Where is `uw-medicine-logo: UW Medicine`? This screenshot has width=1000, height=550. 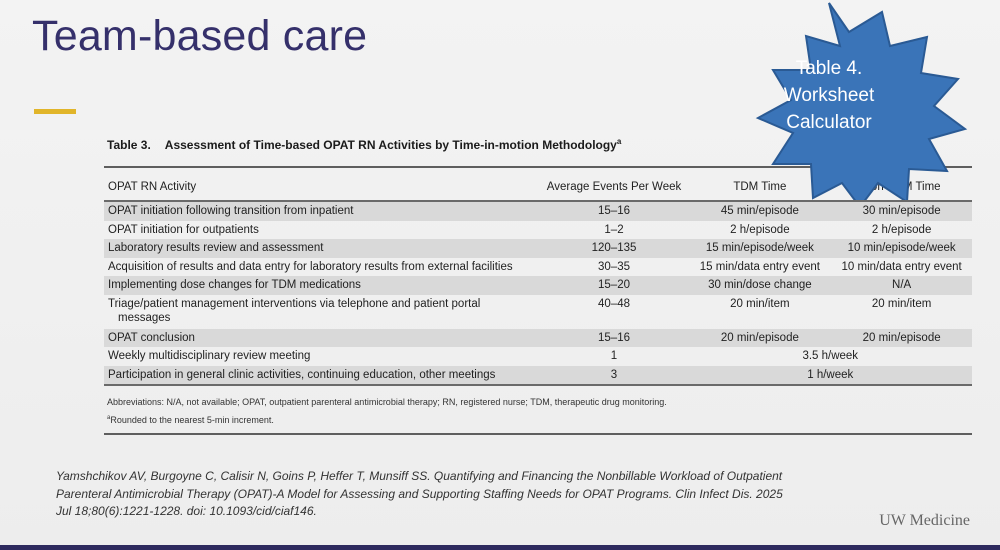
uw-medicine-logo: UW Medicine is located at coordinates (924, 520).